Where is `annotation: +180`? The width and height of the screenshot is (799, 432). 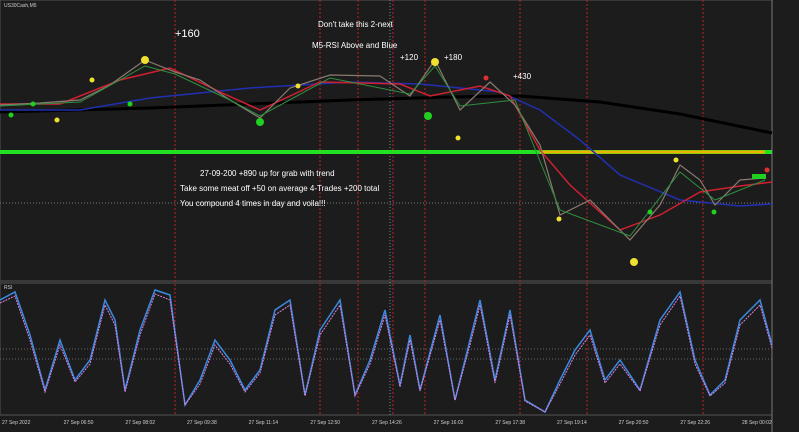 annotation: +180 is located at coordinates (453, 57).